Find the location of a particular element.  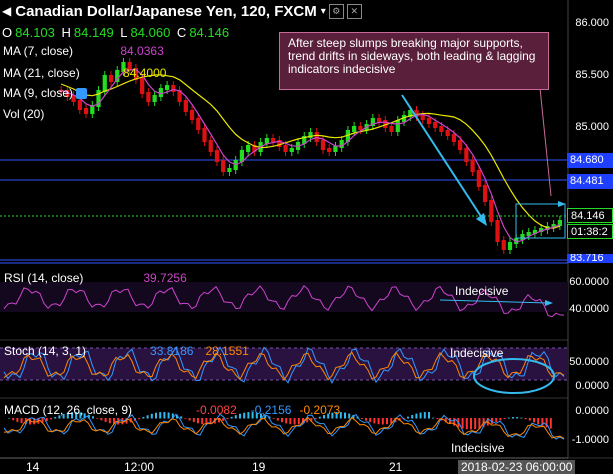

rsi-line is located at coordinates (284, 301).